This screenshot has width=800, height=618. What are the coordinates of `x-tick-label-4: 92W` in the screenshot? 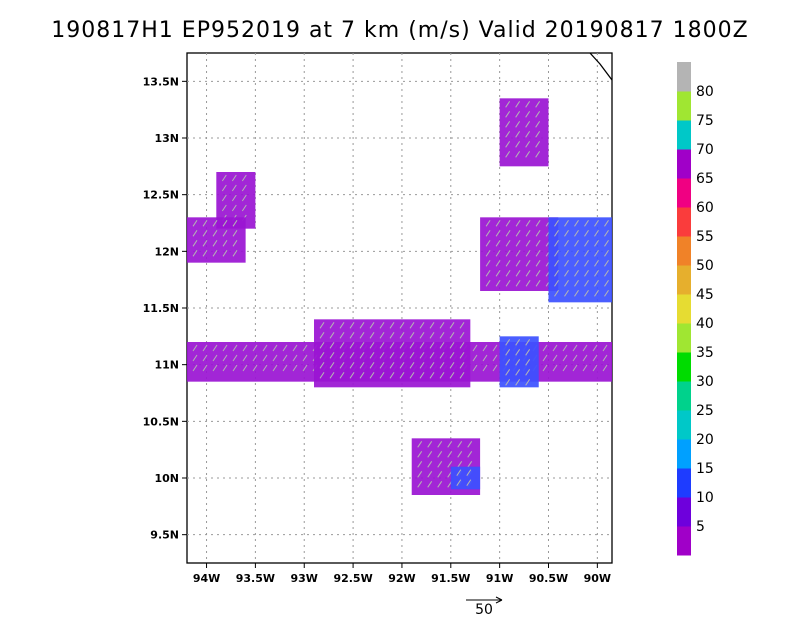 It's located at (401, 578).